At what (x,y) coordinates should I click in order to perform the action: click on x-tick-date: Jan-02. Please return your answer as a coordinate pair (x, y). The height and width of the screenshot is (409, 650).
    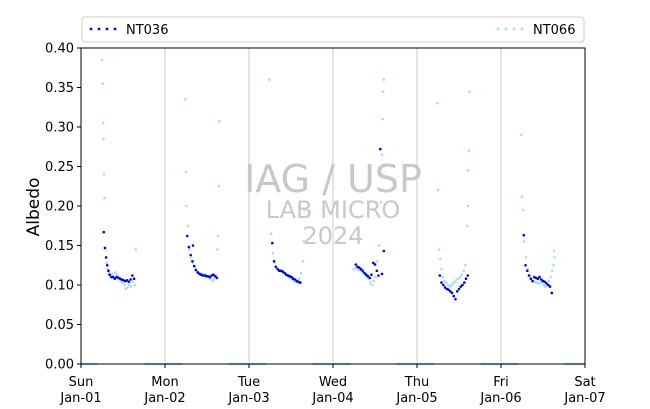
    Looking at the image, I should click on (164, 398).